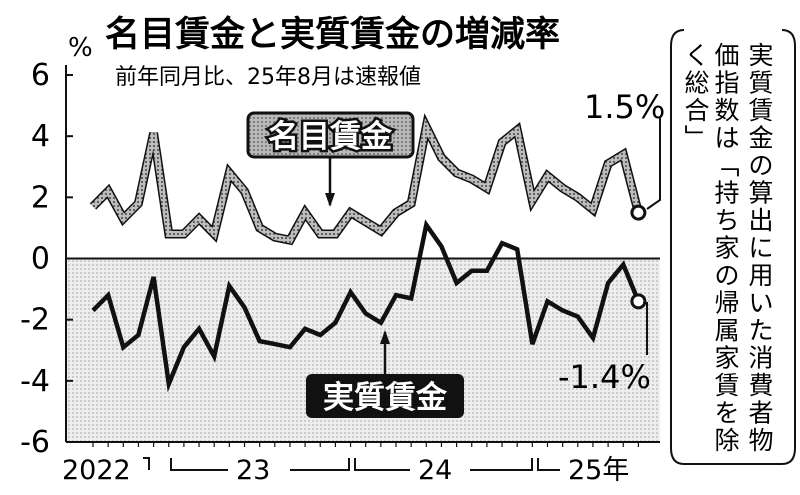 Image resolution: width=800 pixels, height=495 pixels. What do you see at coordinates (604, 377) in the screenshot?
I see `real-end-value: -1.4%` at bounding box center [604, 377].